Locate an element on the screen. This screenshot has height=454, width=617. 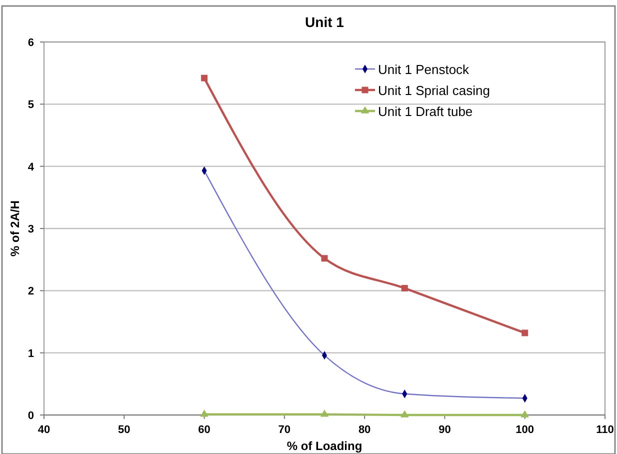
legend-label: Unit 1 Sprial casing is located at coordinates (434, 90).